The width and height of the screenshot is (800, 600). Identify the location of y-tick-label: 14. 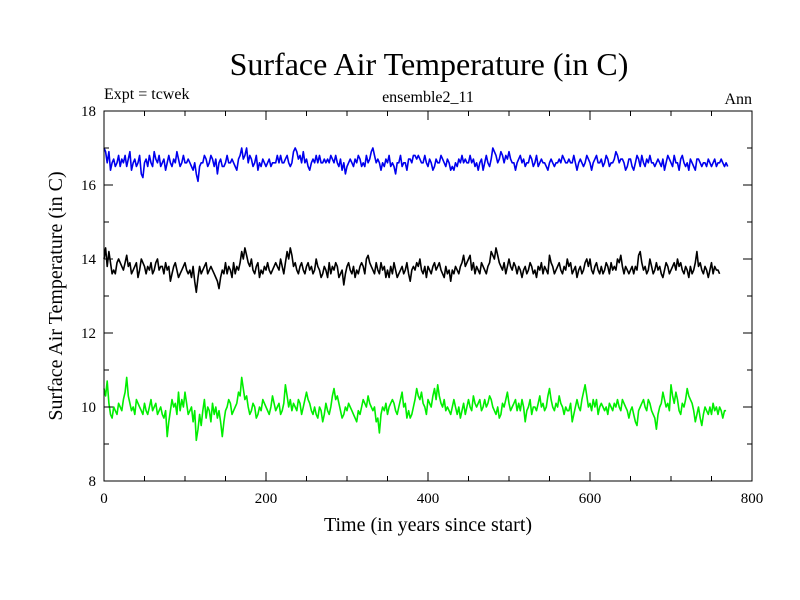
(89, 260).